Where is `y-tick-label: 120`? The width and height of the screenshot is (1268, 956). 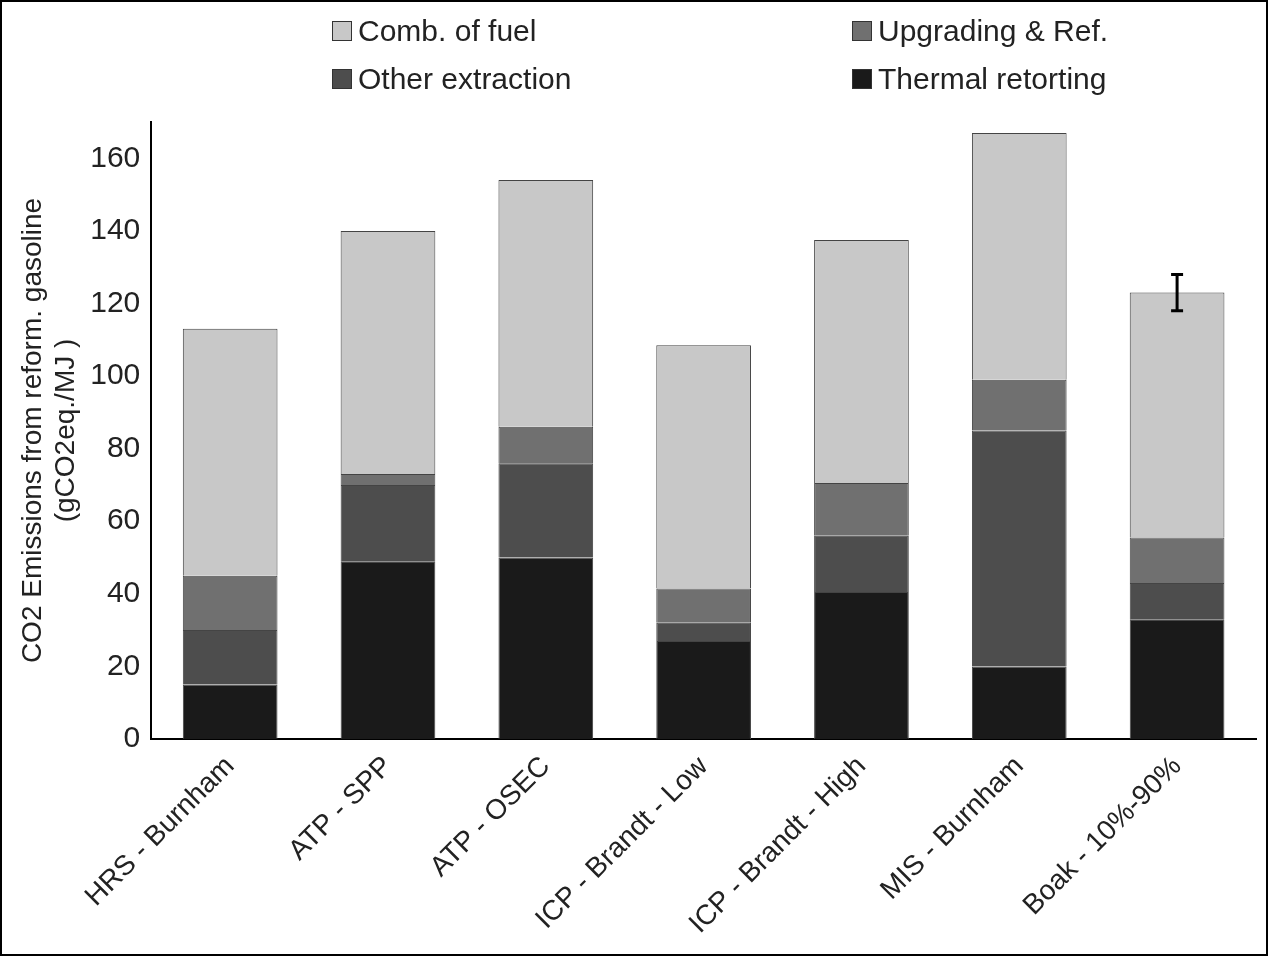 y-tick-label: 120 is located at coordinates (115, 301).